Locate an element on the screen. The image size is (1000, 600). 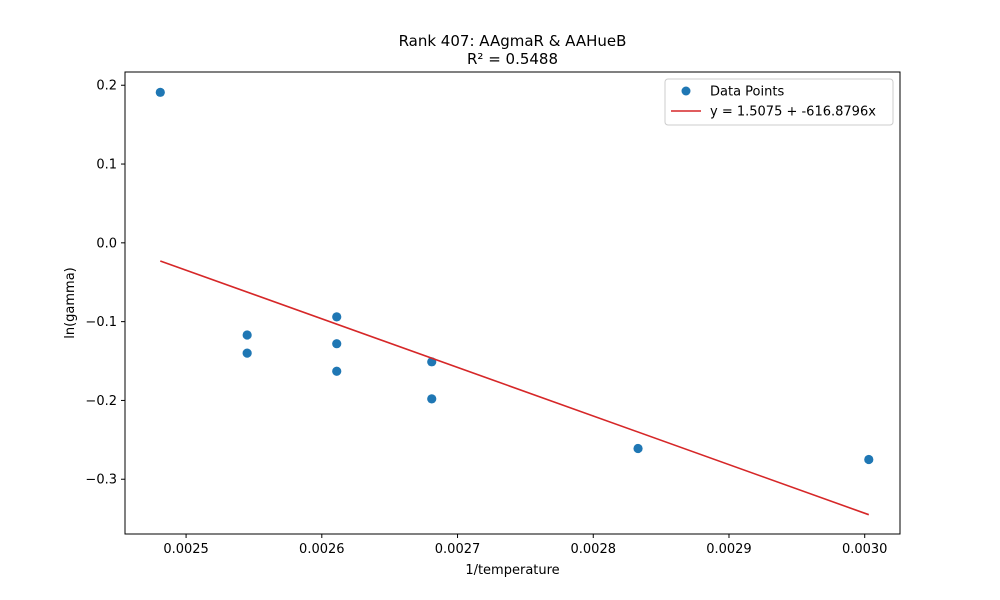
x-tick-label: 0.0029 is located at coordinates (729, 549).